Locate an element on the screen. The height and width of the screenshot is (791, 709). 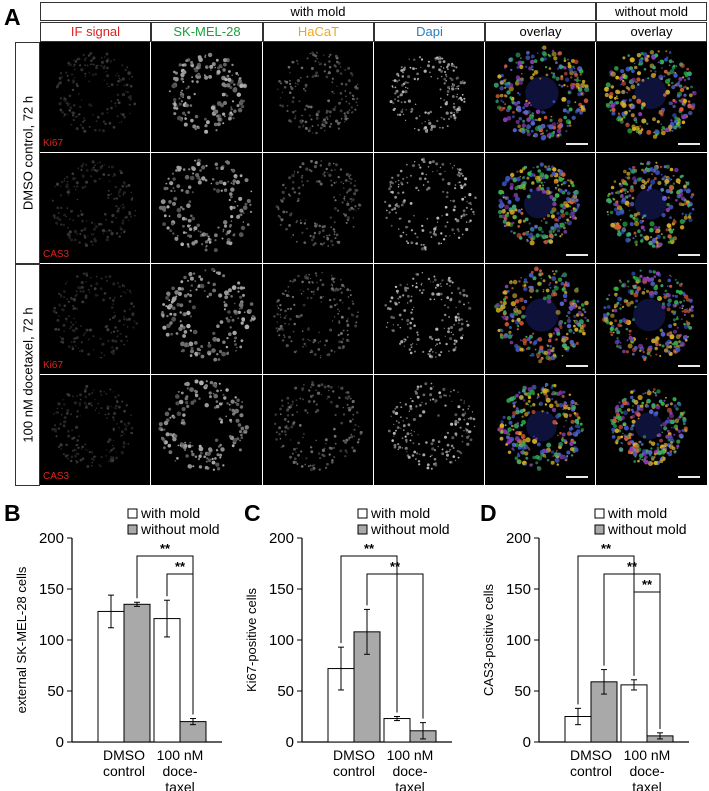
micrograph-r2-c3 is located at coordinates (318, 208).